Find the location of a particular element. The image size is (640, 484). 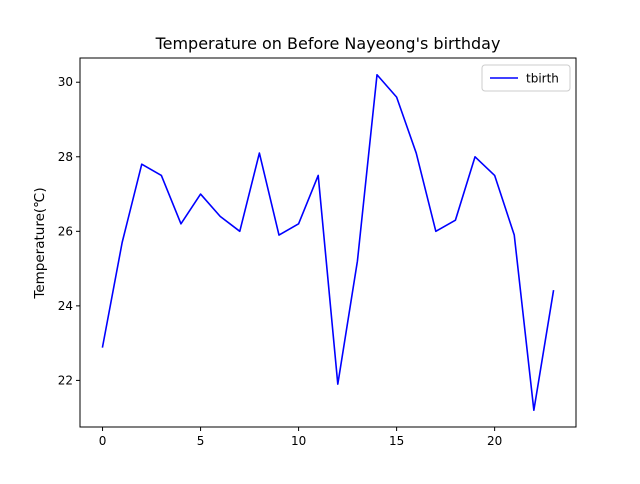

y-axis-label: Temperature(℃) is located at coordinates (40, 243).